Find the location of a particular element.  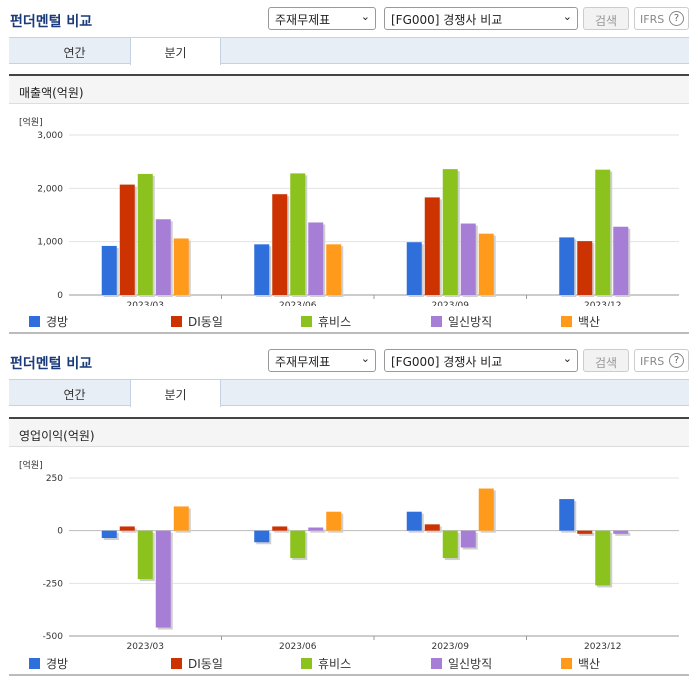

chart-title: 영업이익(억원) is located at coordinates (349, 433).